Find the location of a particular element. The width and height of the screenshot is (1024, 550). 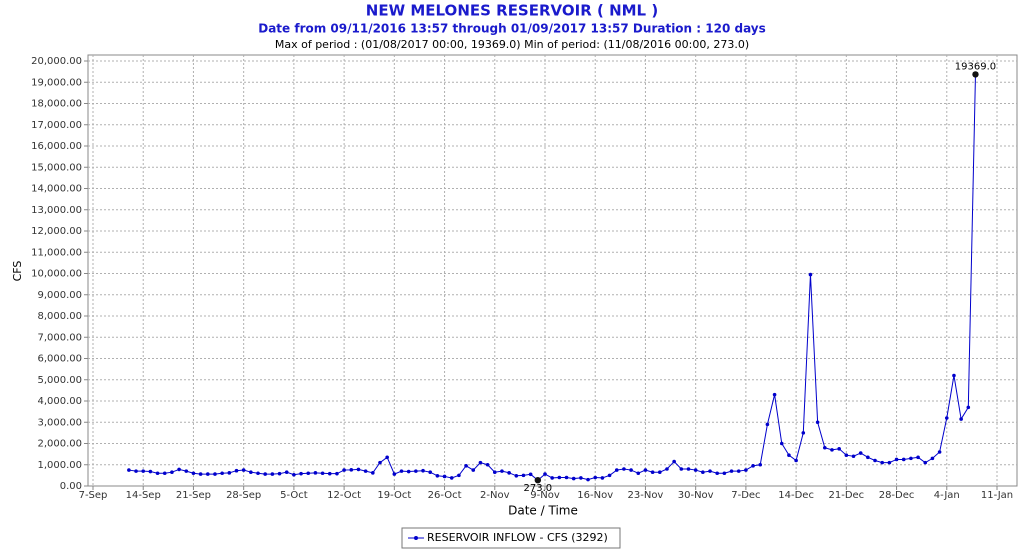

y-tick-label: 12,000.00 is located at coordinates (56, 231).